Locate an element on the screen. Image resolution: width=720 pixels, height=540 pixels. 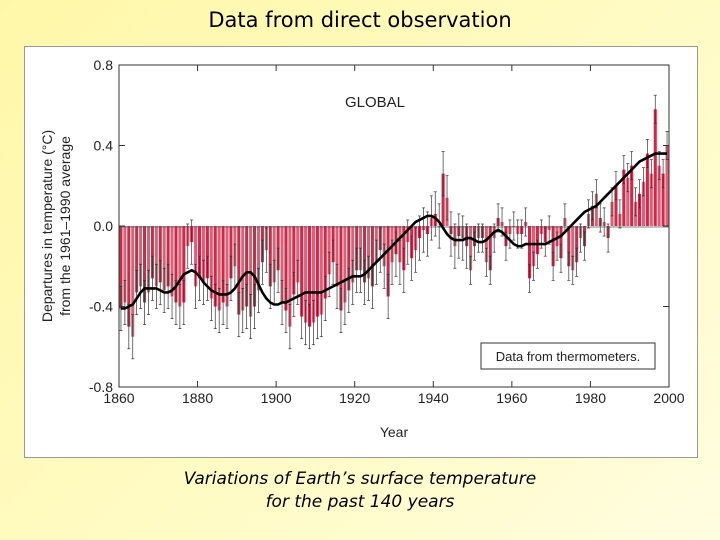
bar-1912 is located at coordinates (321, 270).